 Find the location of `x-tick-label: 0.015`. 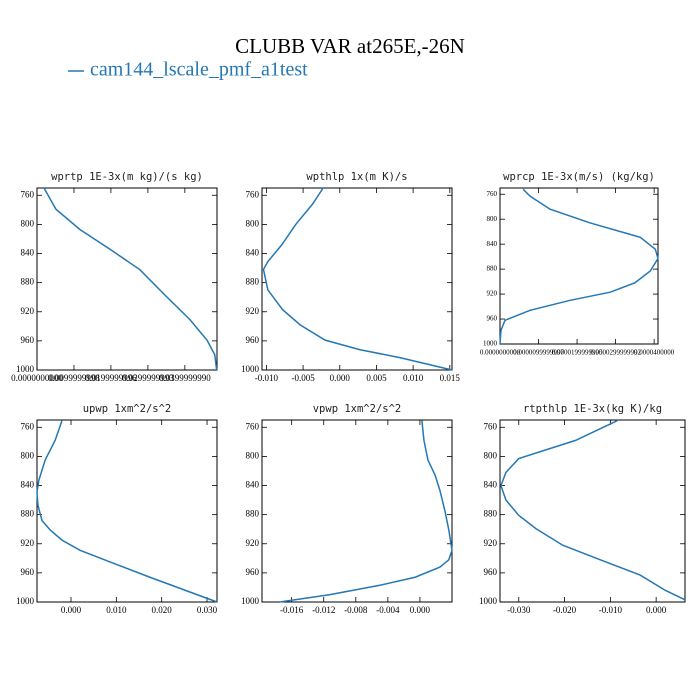

x-tick-label: 0.015 is located at coordinates (450, 378).